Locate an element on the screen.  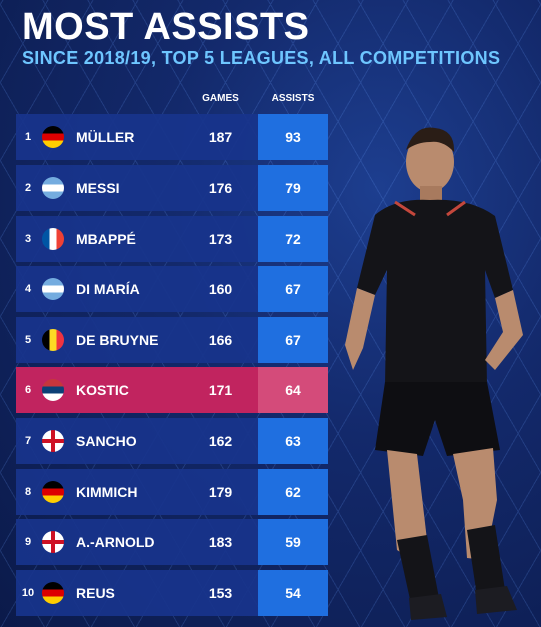
table-row: 7 SANCHO 162 63 is located at coordinates (172, 441).